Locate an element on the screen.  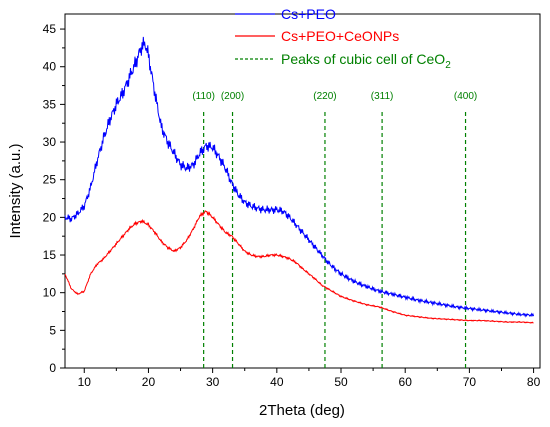
peak-label: (110) is located at coordinates (203, 96).